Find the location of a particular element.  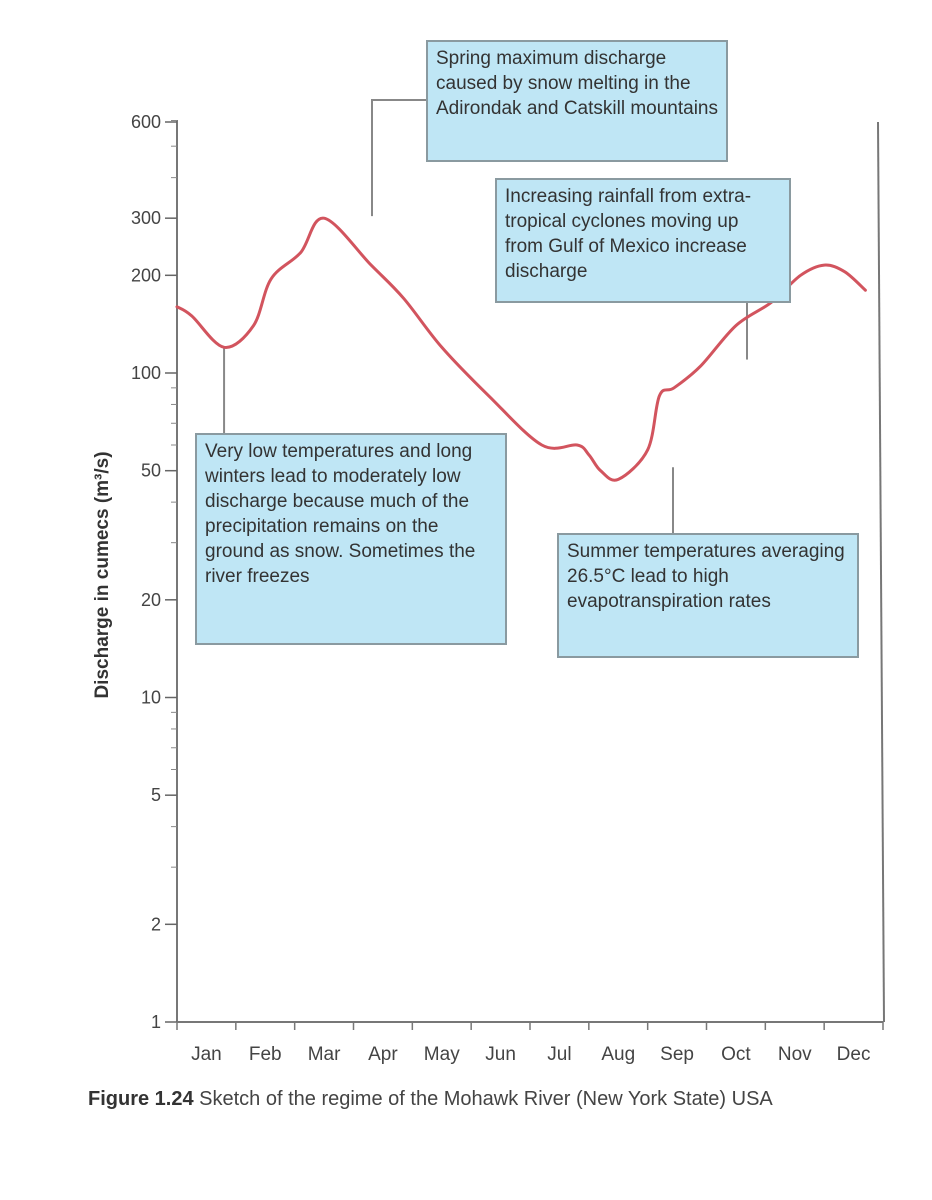

month-labels: Jan Feb Mar Apr May Jun Jul Aug Sep Oct Nov Dec is located at coordinates (530, 1043).